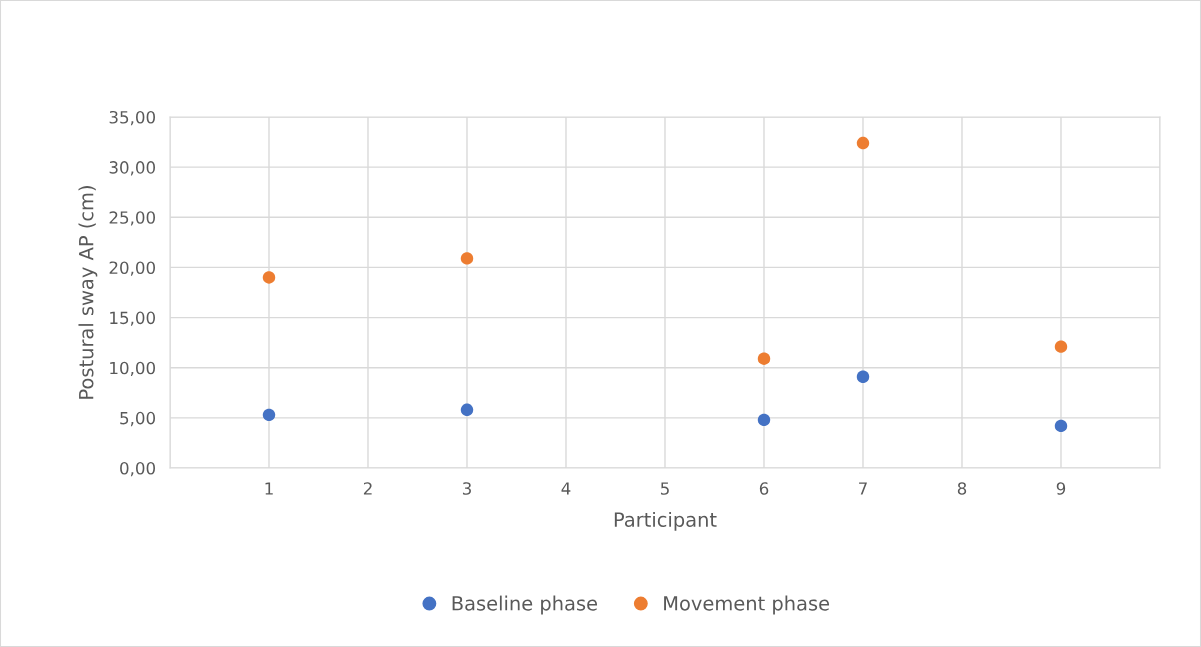 The height and width of the screenshot is (647, 1201). What do you see at coordinates (466, 488) in the screenshot?
I see `x-tick-label: 3` at bounding box center [466, 488].